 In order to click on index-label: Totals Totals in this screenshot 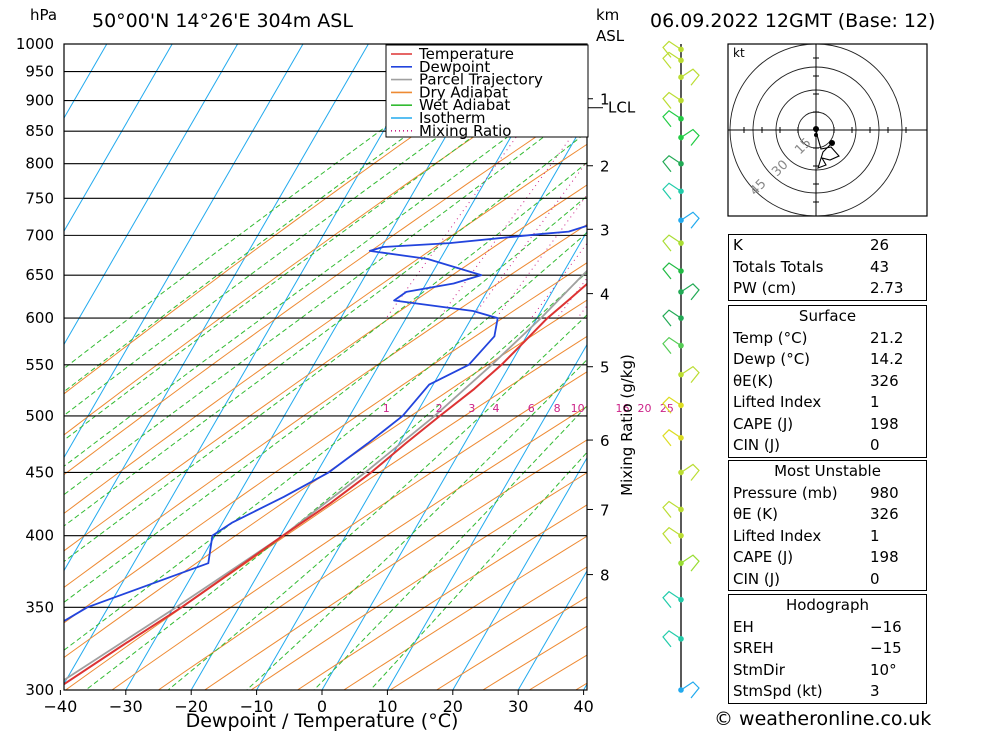, I will do `click(778, 266)`.